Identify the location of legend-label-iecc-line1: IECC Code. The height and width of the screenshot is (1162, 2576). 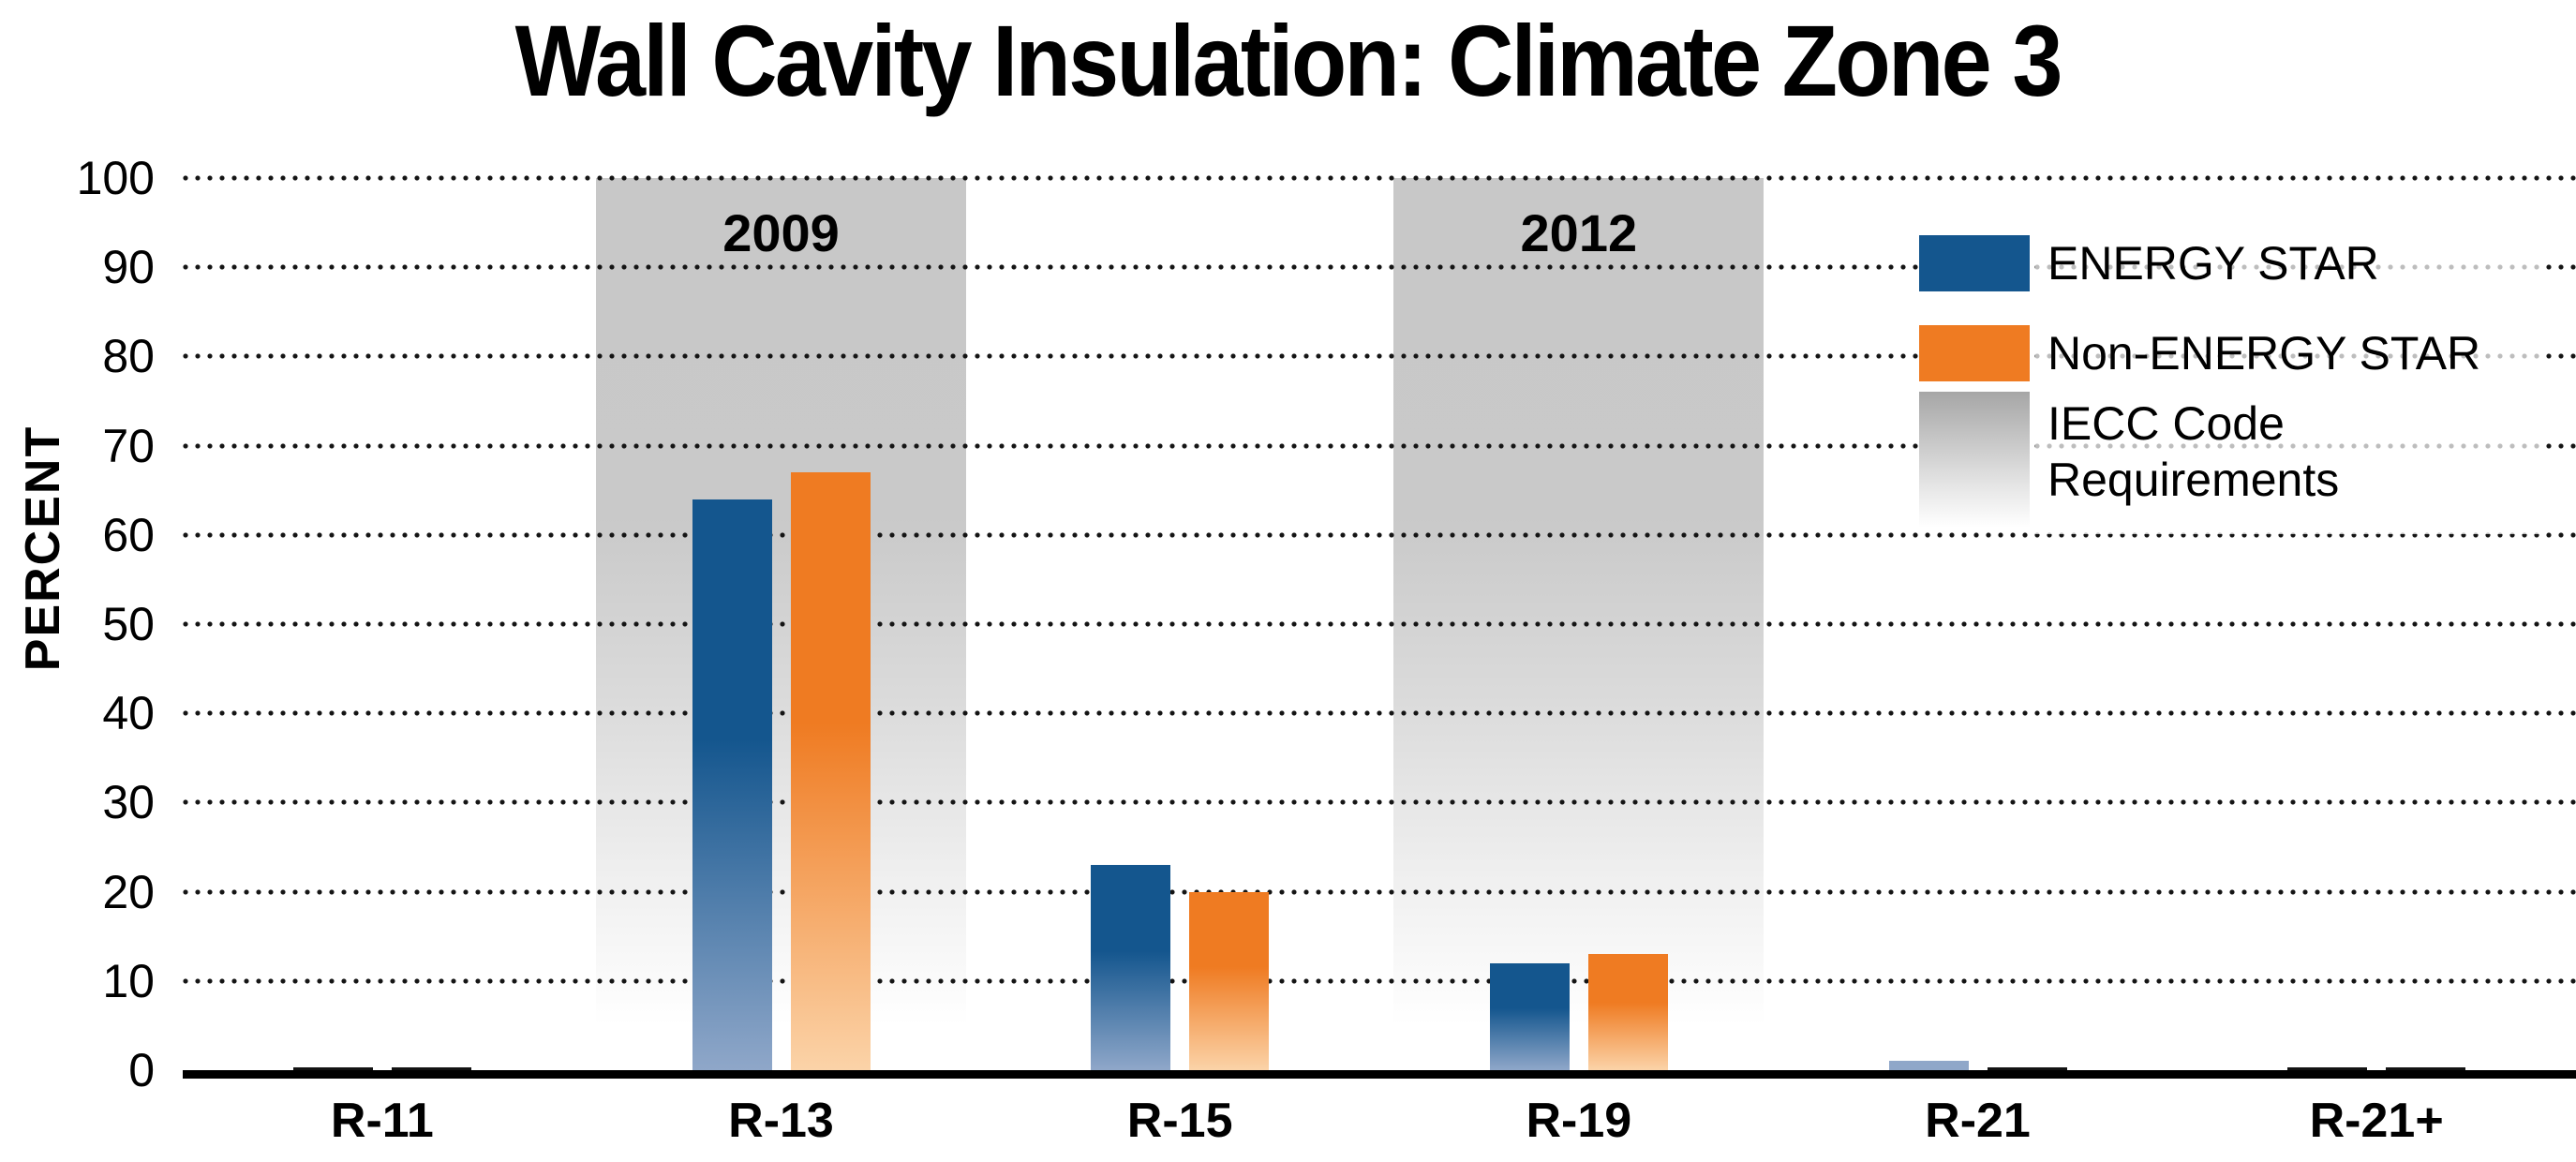
(2166, 423).